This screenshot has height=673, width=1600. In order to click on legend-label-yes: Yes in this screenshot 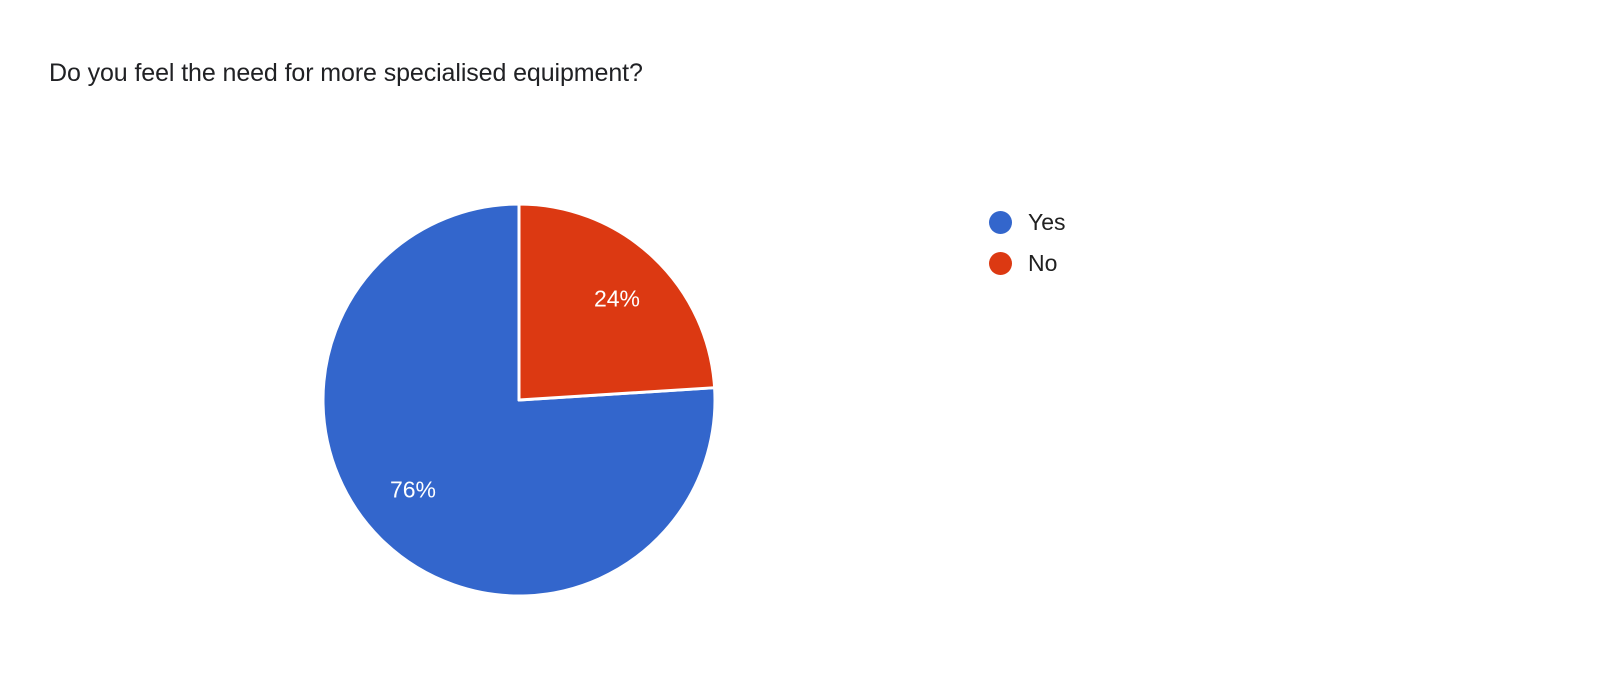, I will do `click(1047, 222)`.